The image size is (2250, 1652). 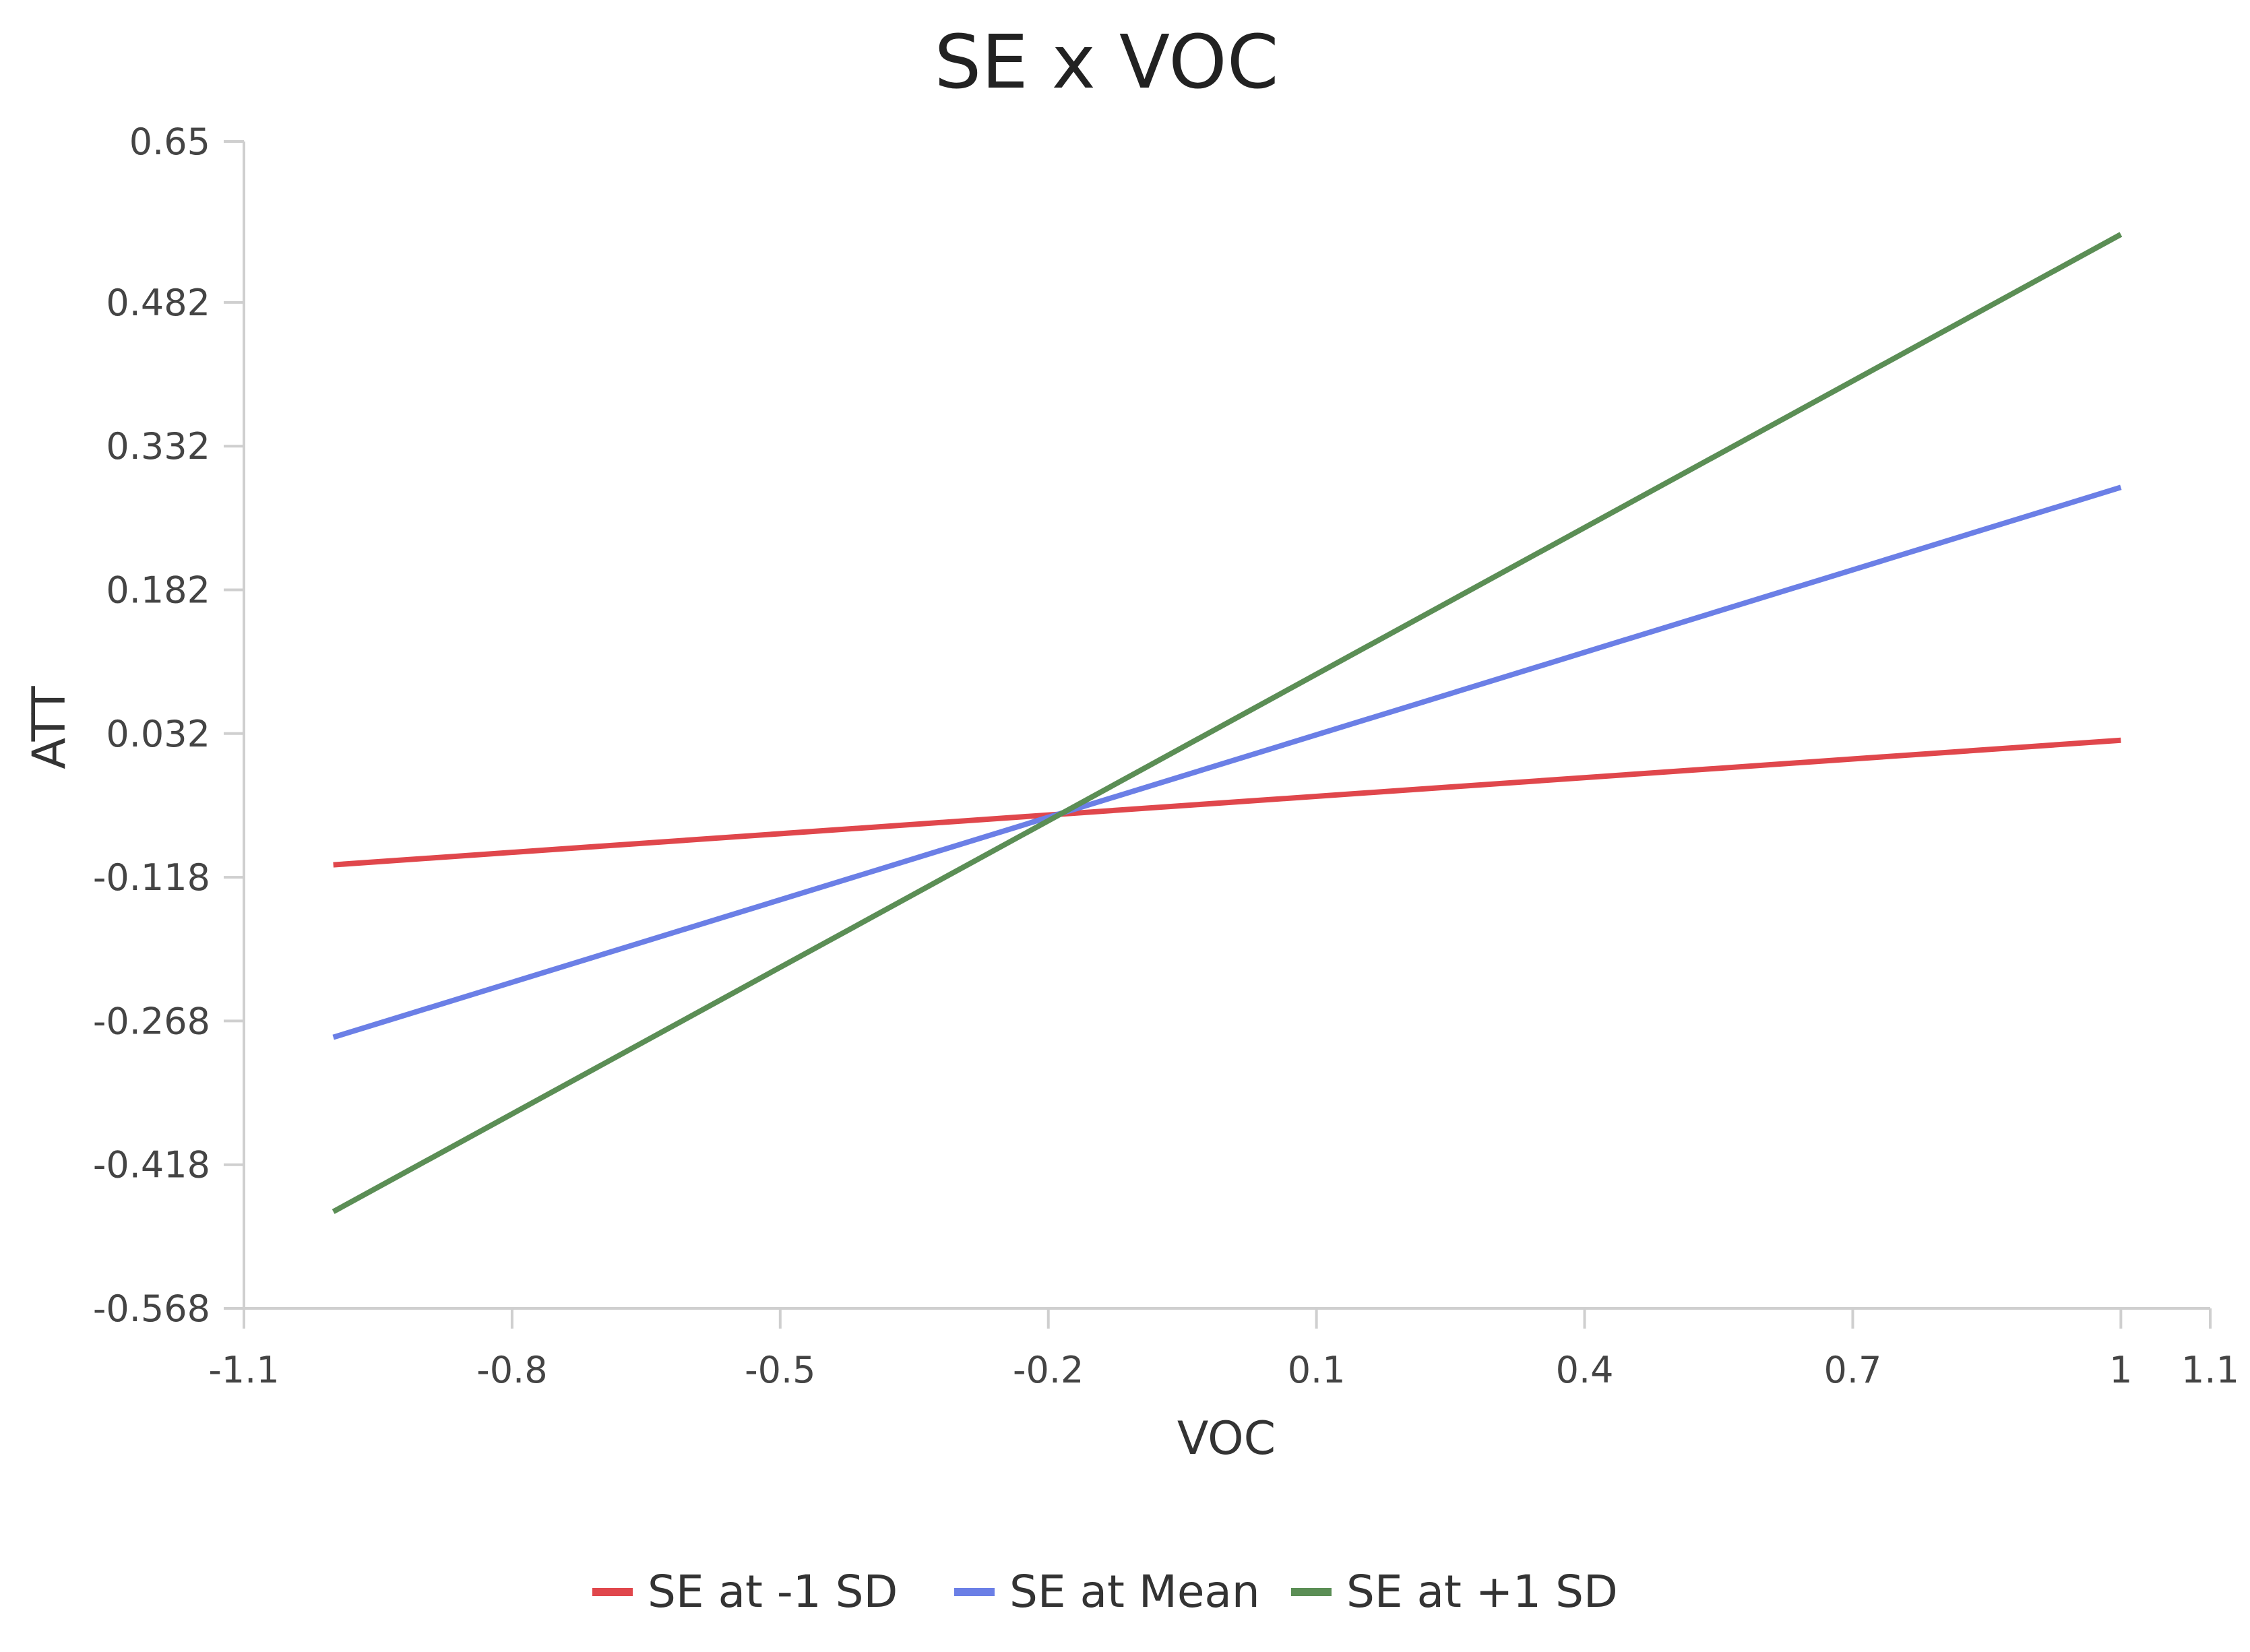 What do you see at coordinates (151, 1165) in the screenshot?
I see `y-tick-label: -0.418` at bounding box center [151, 1165].